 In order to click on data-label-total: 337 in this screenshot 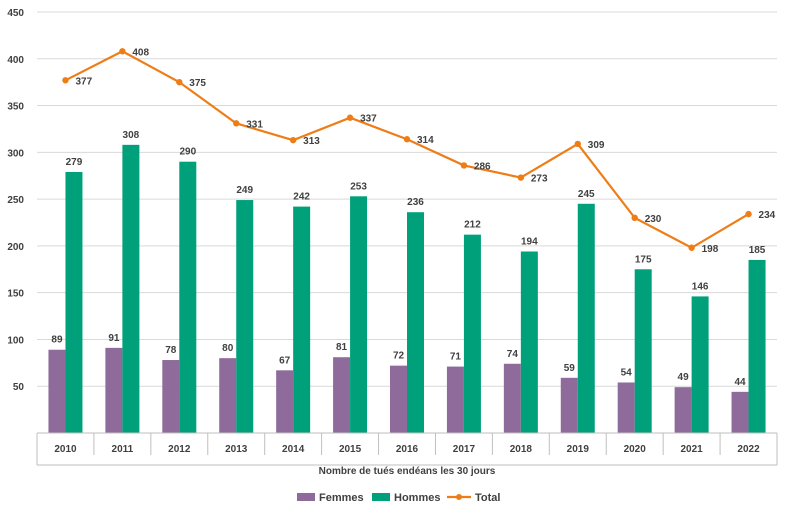, I will do `click(368, 119)`.